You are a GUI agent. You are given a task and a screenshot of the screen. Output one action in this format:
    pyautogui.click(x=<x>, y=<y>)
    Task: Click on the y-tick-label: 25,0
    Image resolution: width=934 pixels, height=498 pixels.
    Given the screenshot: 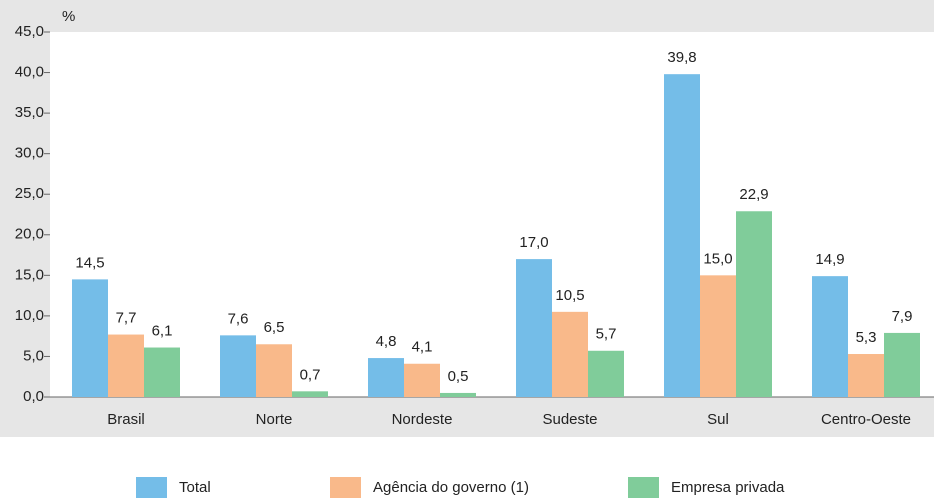 What is the action you would take?
    pyautogui.click(x=29, y=193)
    